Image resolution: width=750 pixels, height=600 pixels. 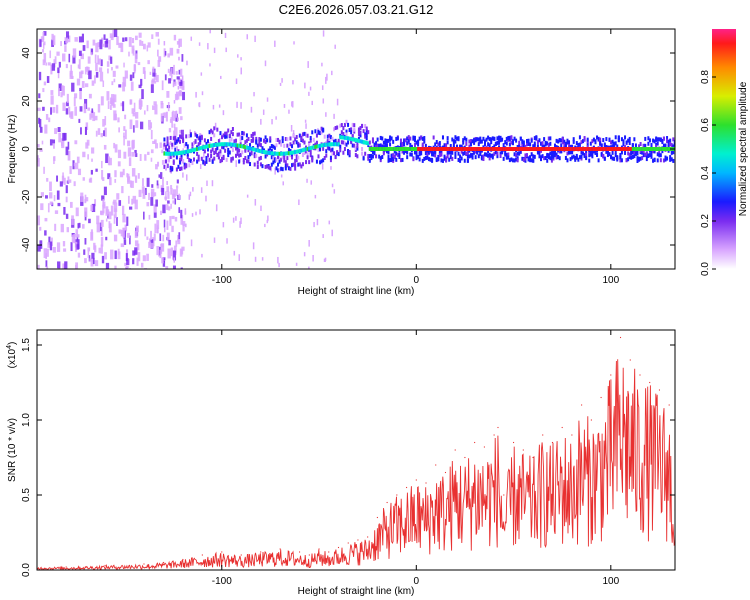 I want to click on colorbar-gradient, so click(x=724, y=149).